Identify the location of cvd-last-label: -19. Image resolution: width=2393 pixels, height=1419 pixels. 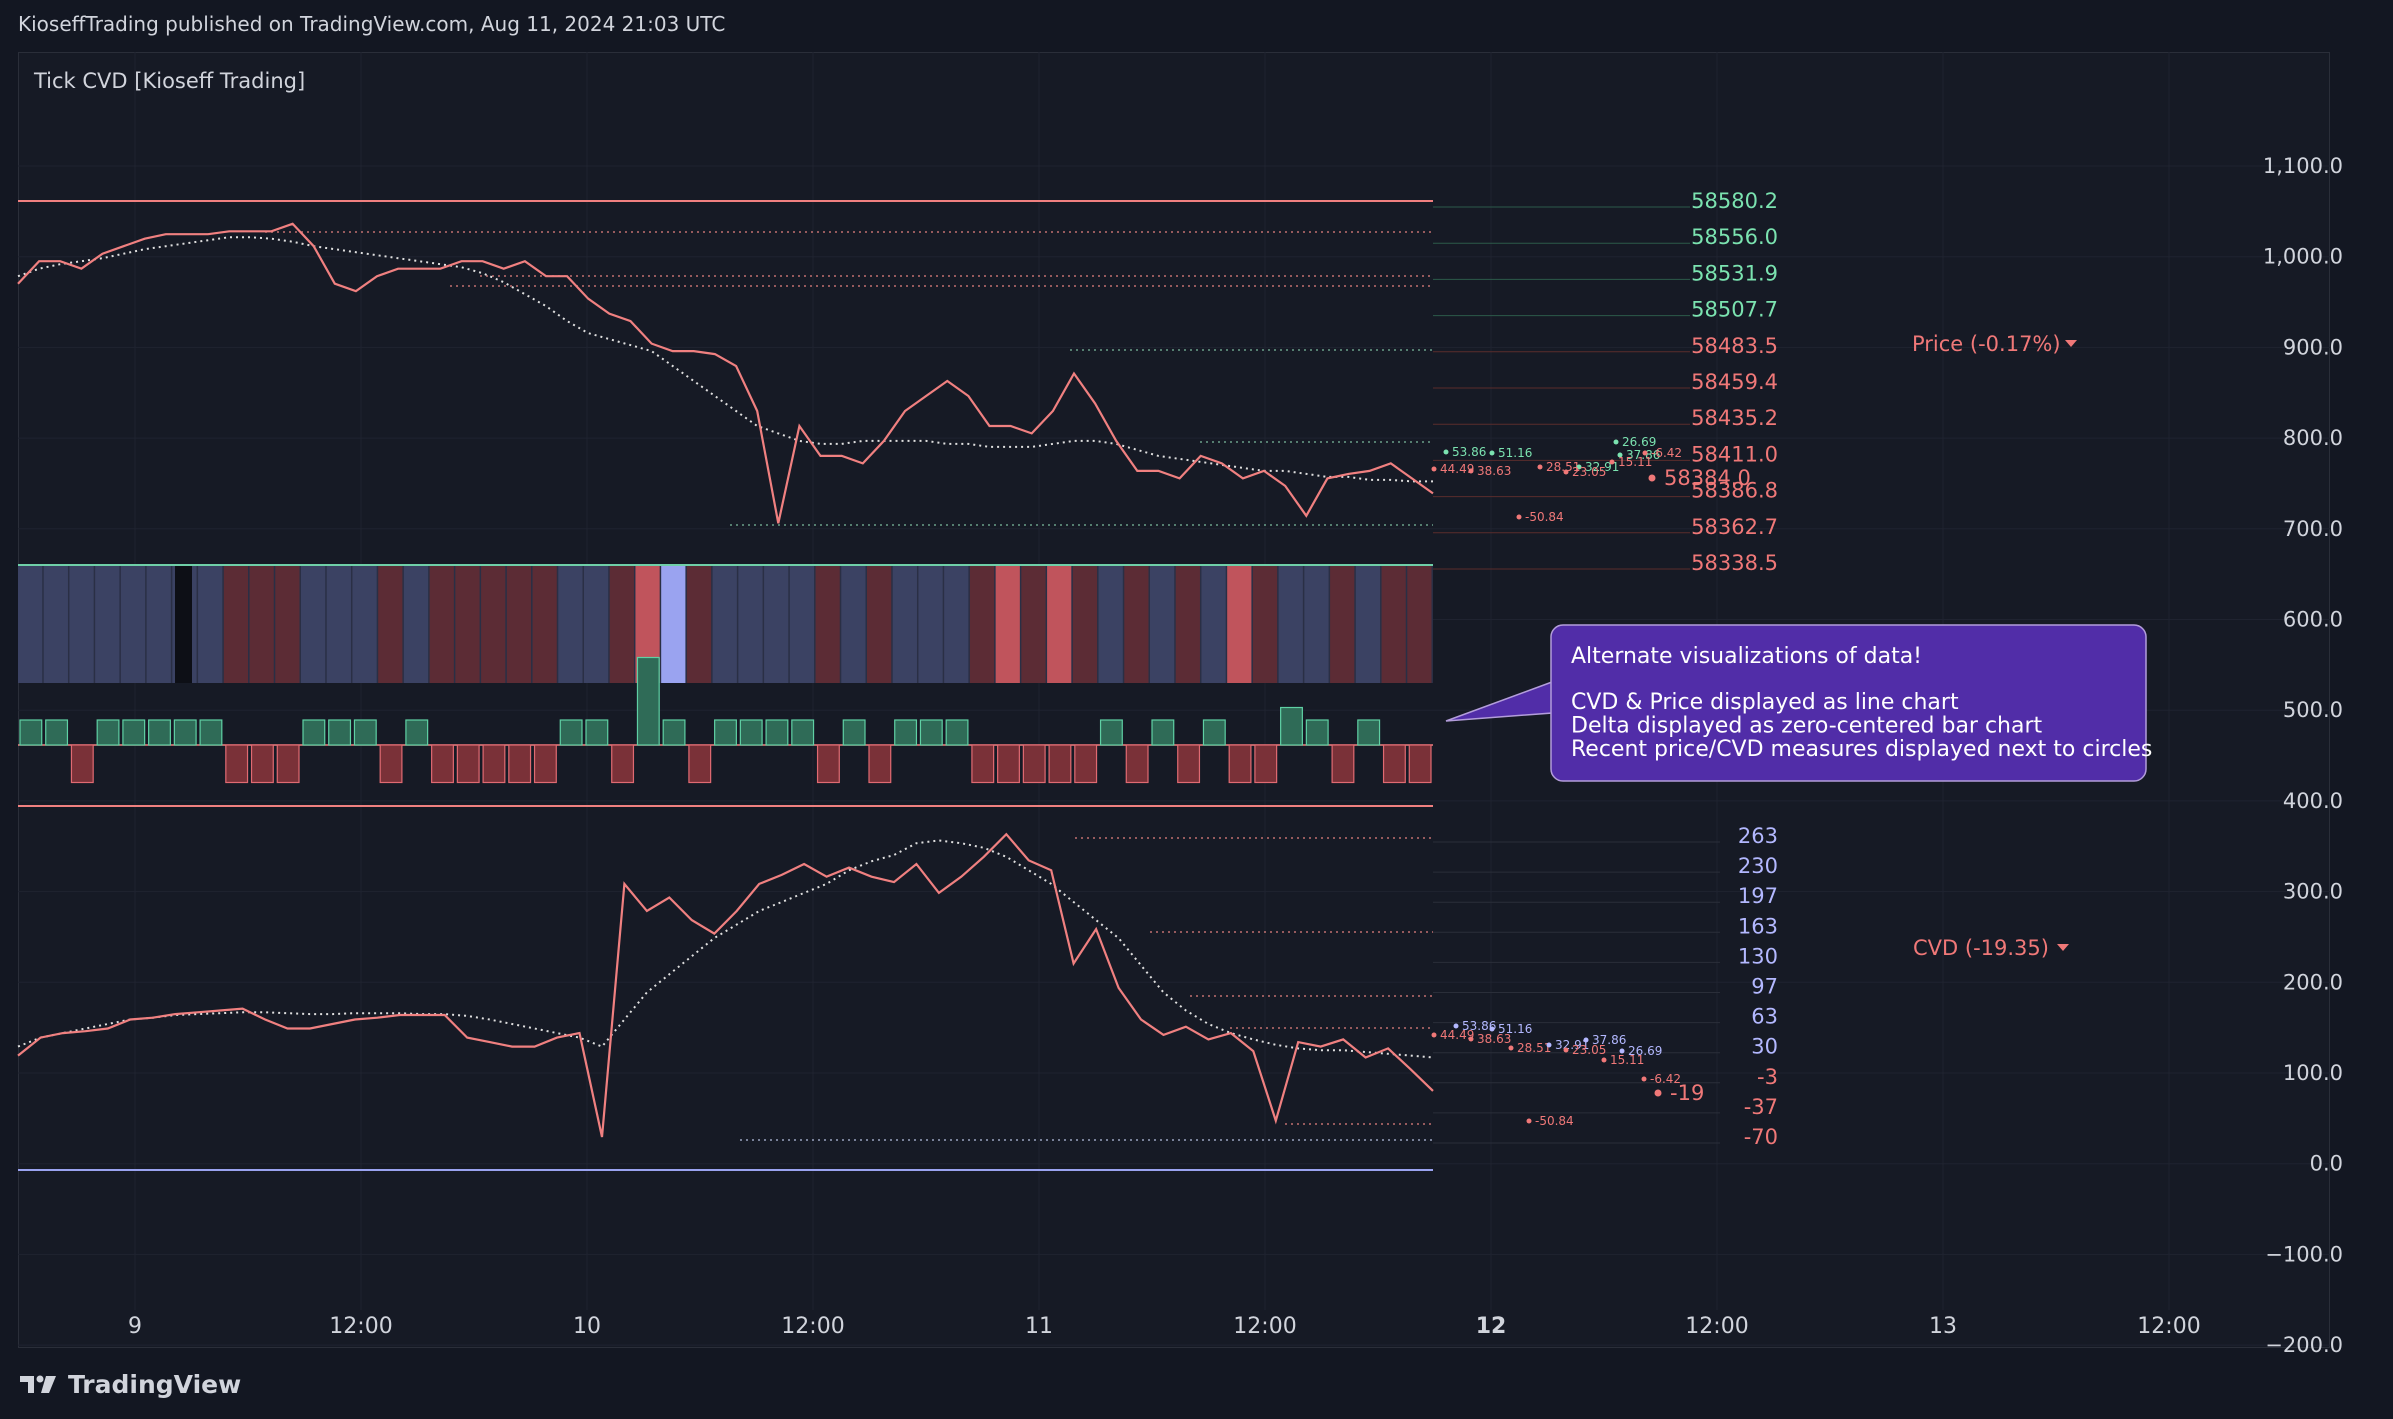
(1687, 1093).